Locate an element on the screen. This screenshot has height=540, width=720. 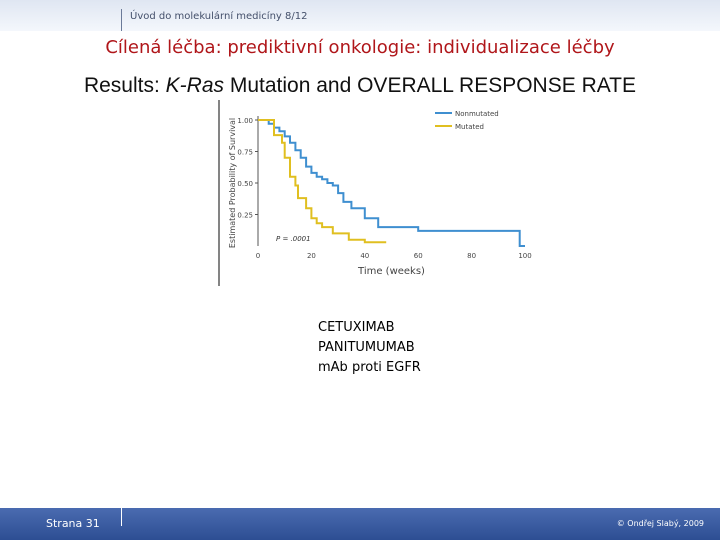
header-bar is located at coordinates (360, 15).